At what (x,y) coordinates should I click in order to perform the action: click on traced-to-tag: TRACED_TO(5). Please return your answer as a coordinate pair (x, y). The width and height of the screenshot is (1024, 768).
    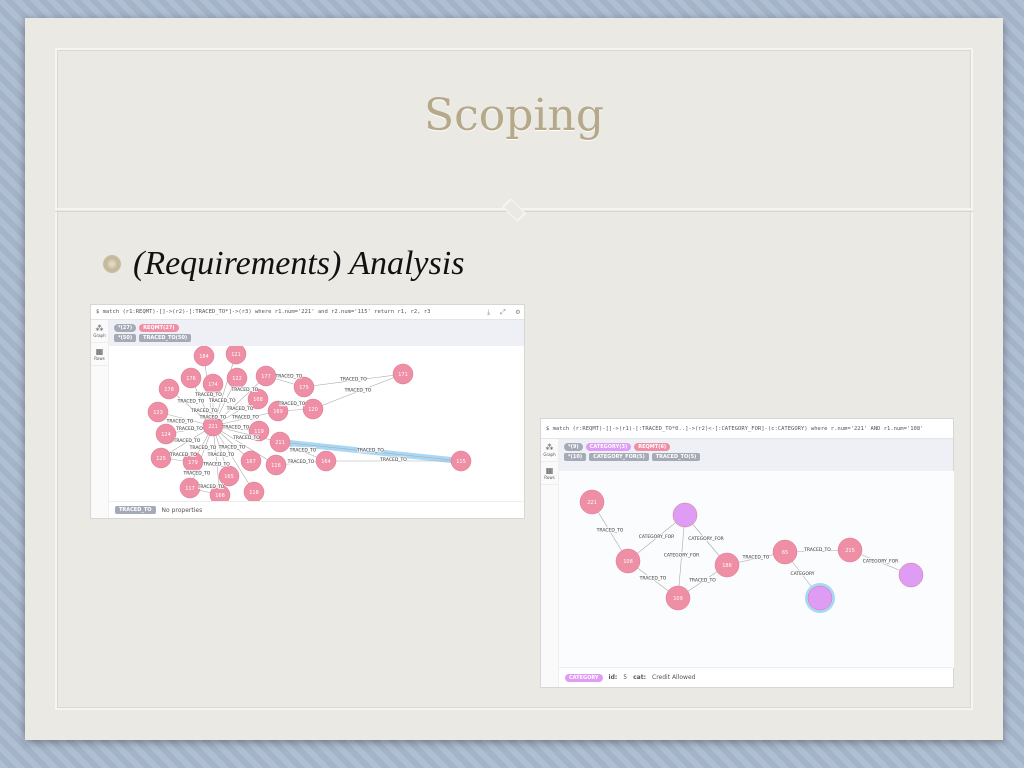
    Looking at the image, I should click on (676, 457).